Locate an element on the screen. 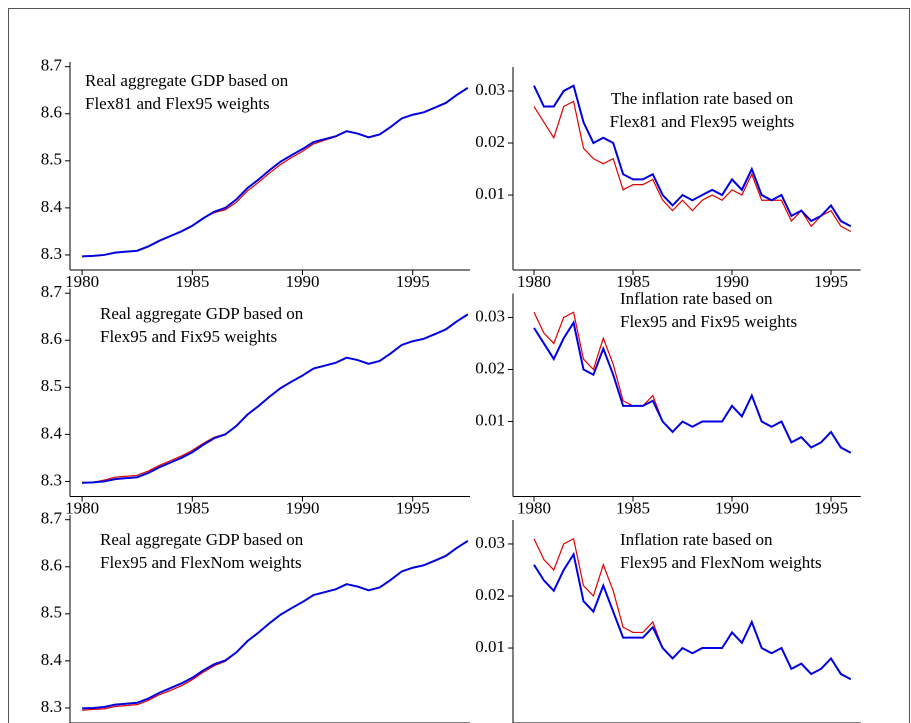 This screenshot has height=723, width=911. chart-title: The inflation rate based on is located at coordinates (702, 98).